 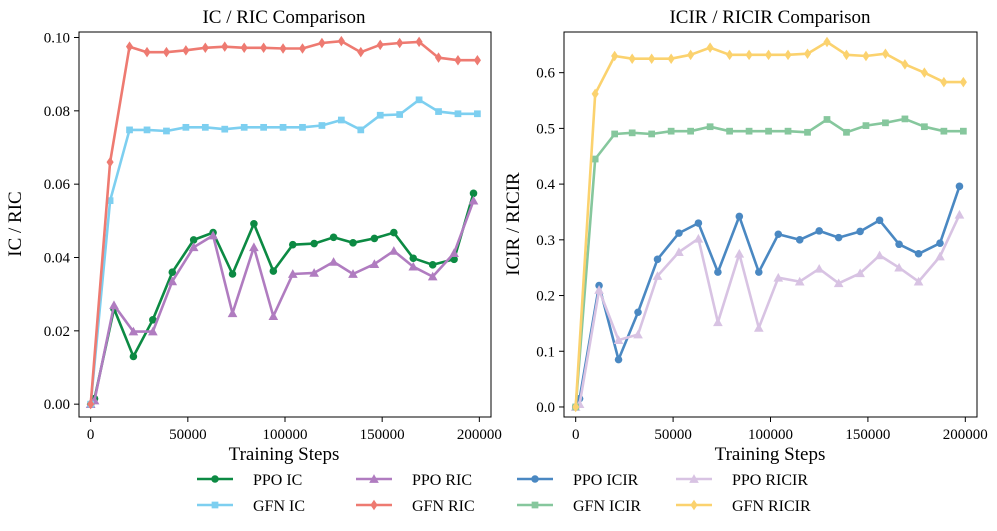 I want to click on legend-label: GFN RICIR, so click(x=771, y=506).